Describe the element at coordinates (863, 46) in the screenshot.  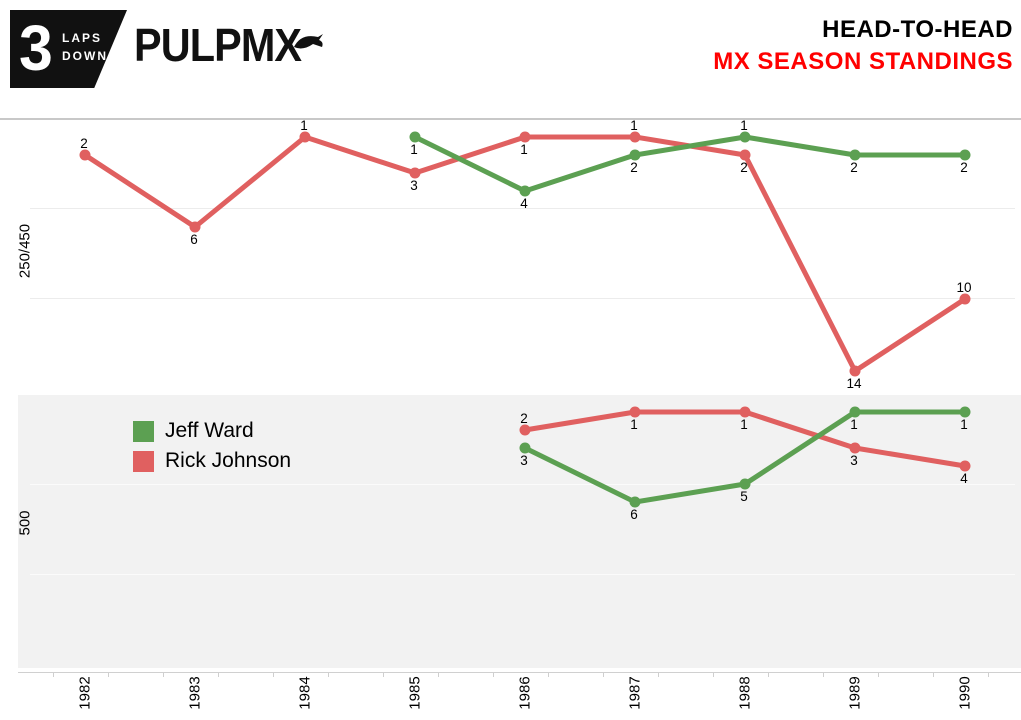
I see `chart-titles: HEAD-TO-HEAD MX SEASON STANDINGS` at that location.